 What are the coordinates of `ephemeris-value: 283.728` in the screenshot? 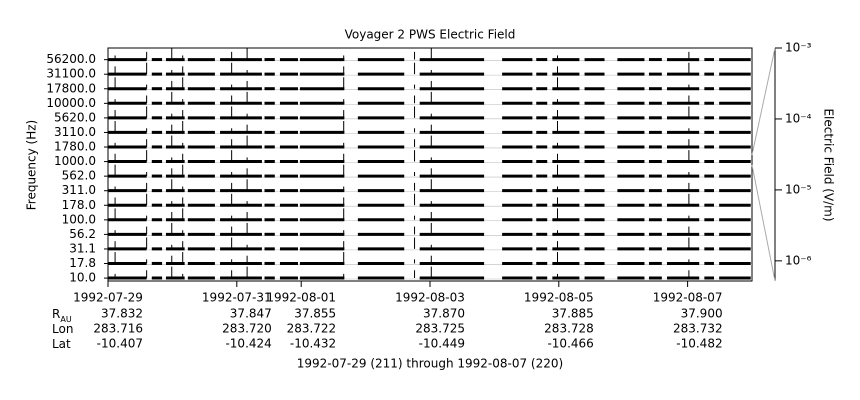 It's located at (569, 329).